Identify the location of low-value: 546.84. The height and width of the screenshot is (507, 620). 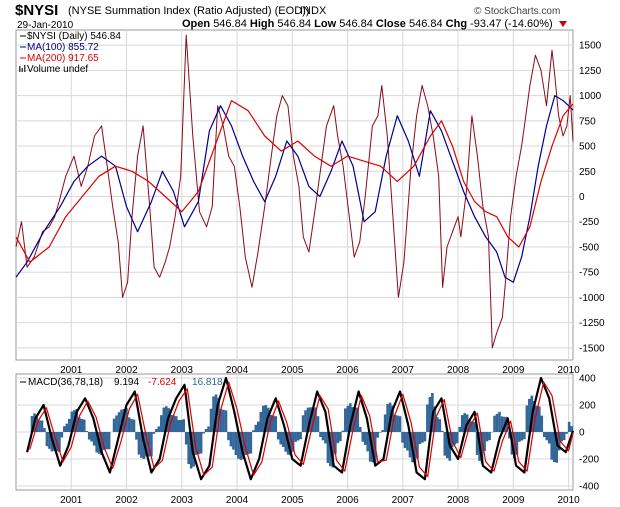
(356, 24).